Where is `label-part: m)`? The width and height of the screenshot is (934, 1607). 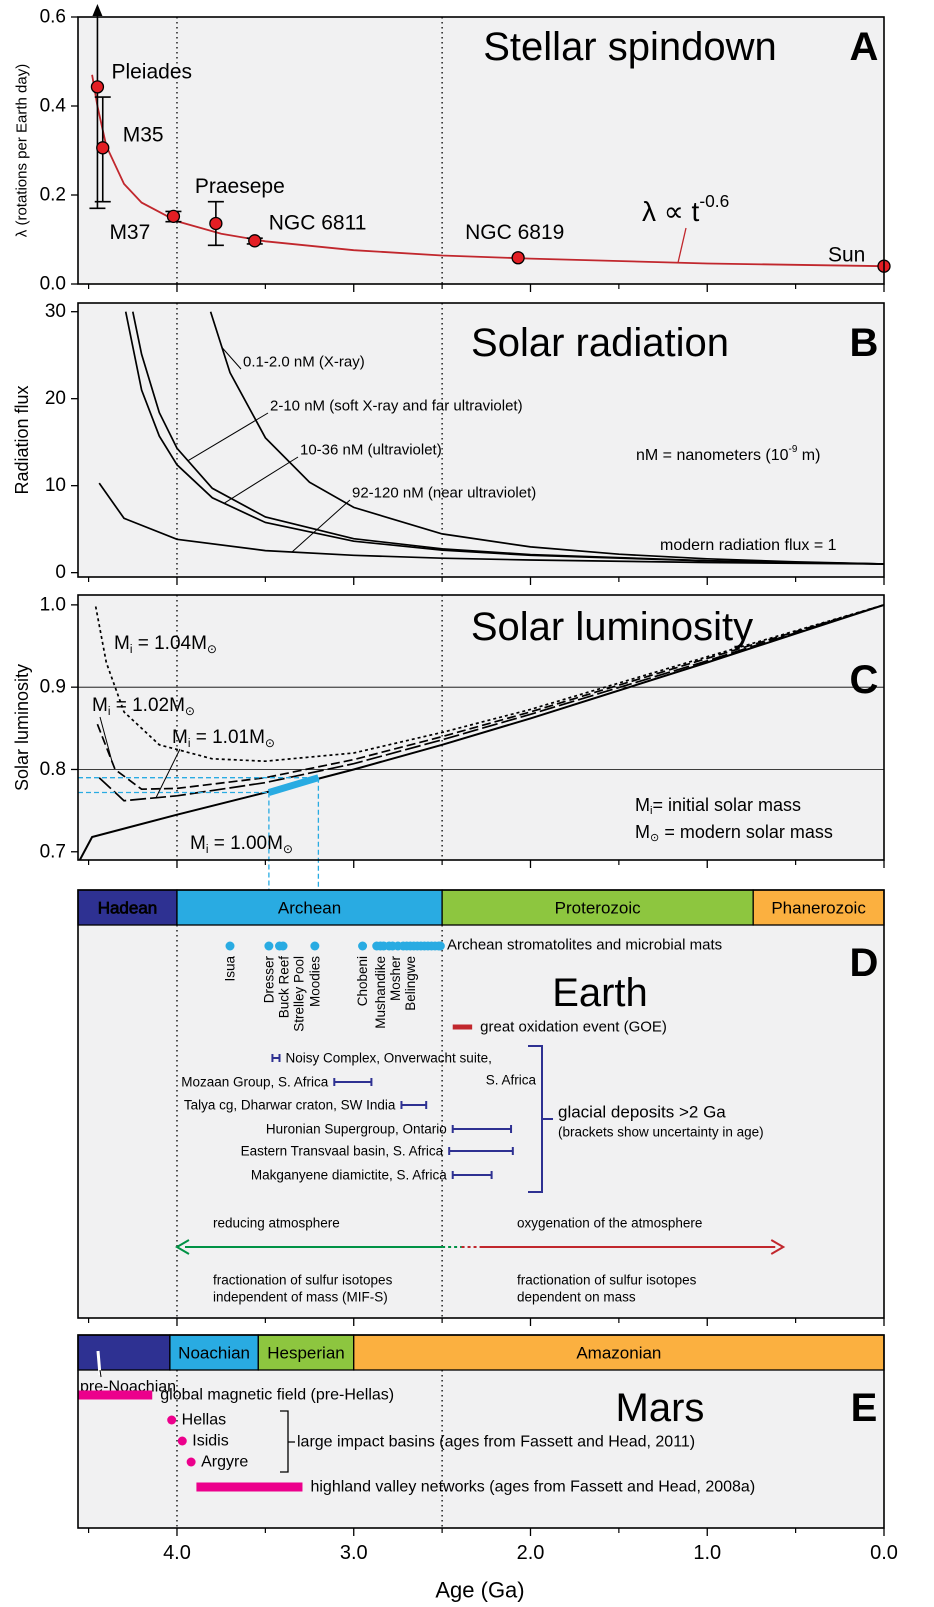 label-part: m) is located at coordinates (808, 455).